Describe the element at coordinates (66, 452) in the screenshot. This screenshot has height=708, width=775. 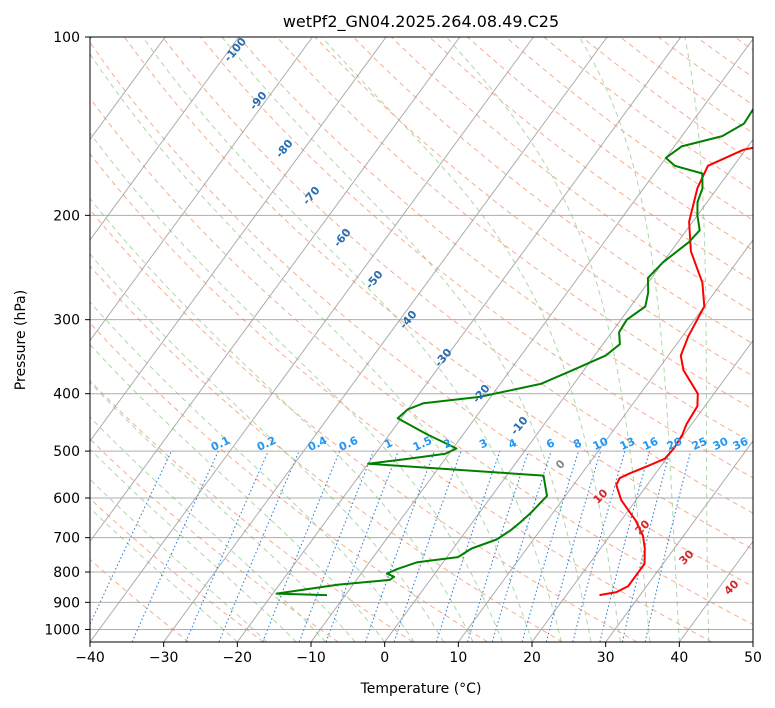
I see `y-tick-label: 500` at that location.